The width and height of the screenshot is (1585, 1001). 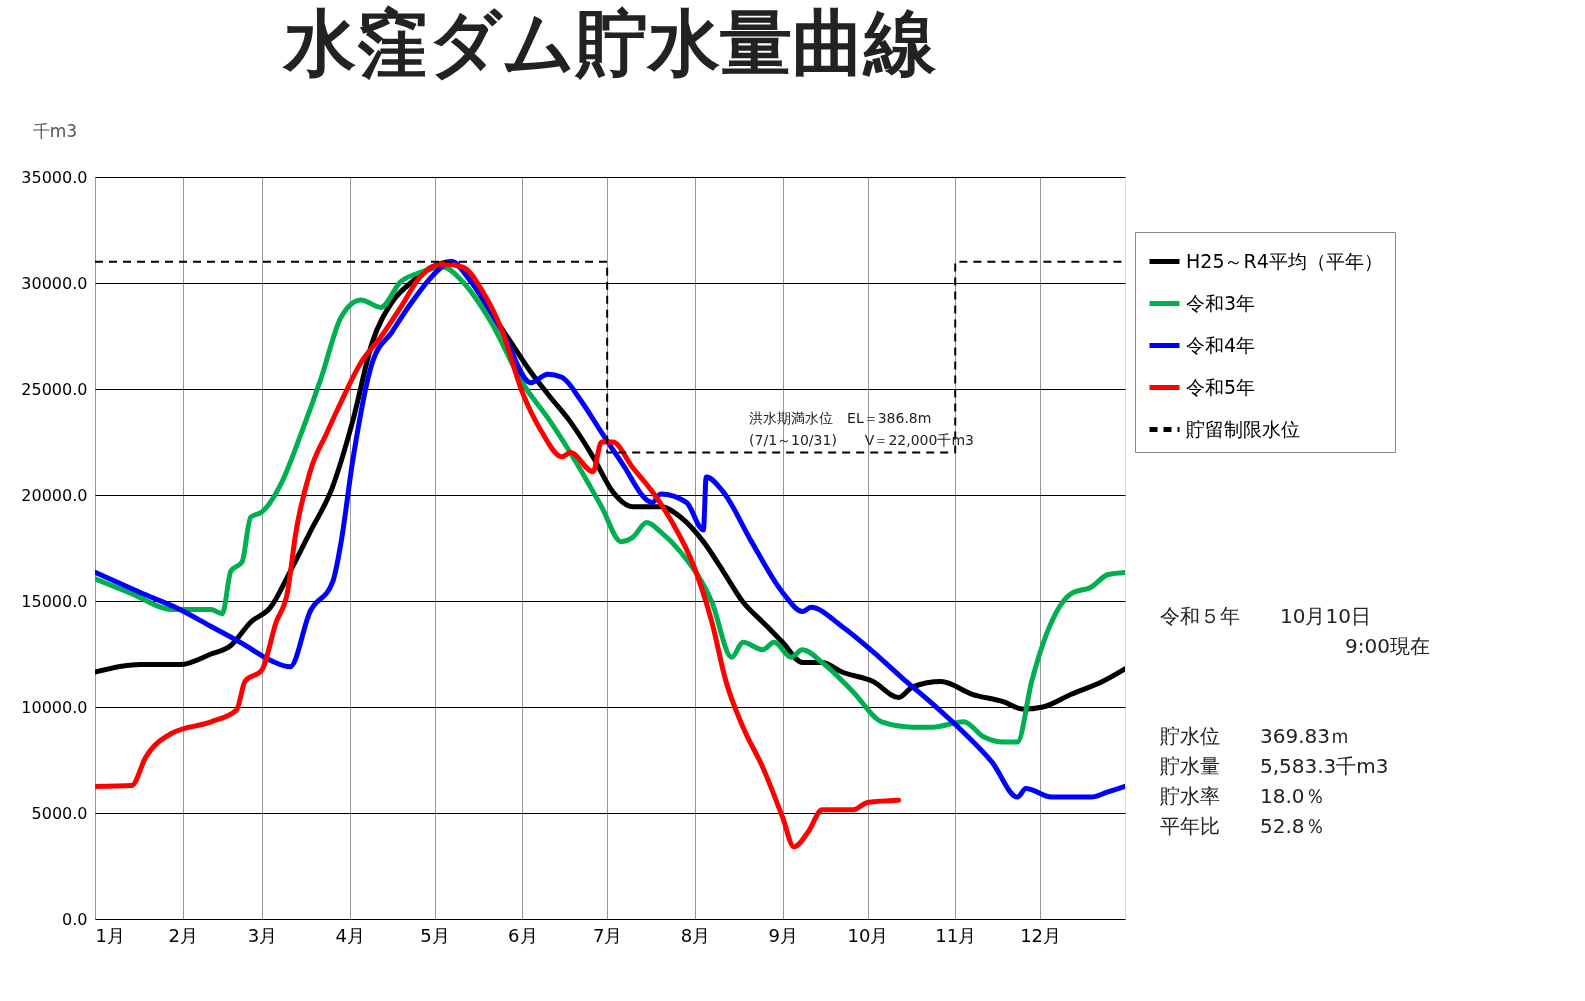 I want to click on text: 平年比 52.8％, so click(x=1242, y=826).